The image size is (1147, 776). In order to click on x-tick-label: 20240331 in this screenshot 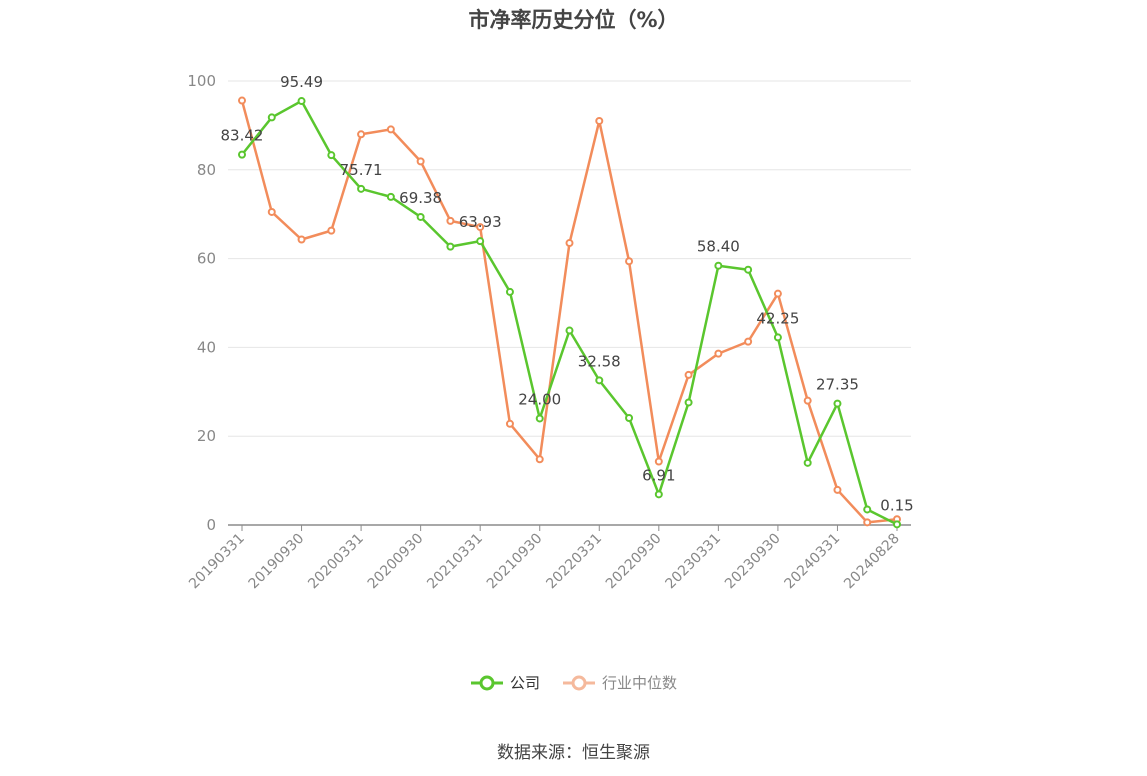, I will do `click(813, 562)`.